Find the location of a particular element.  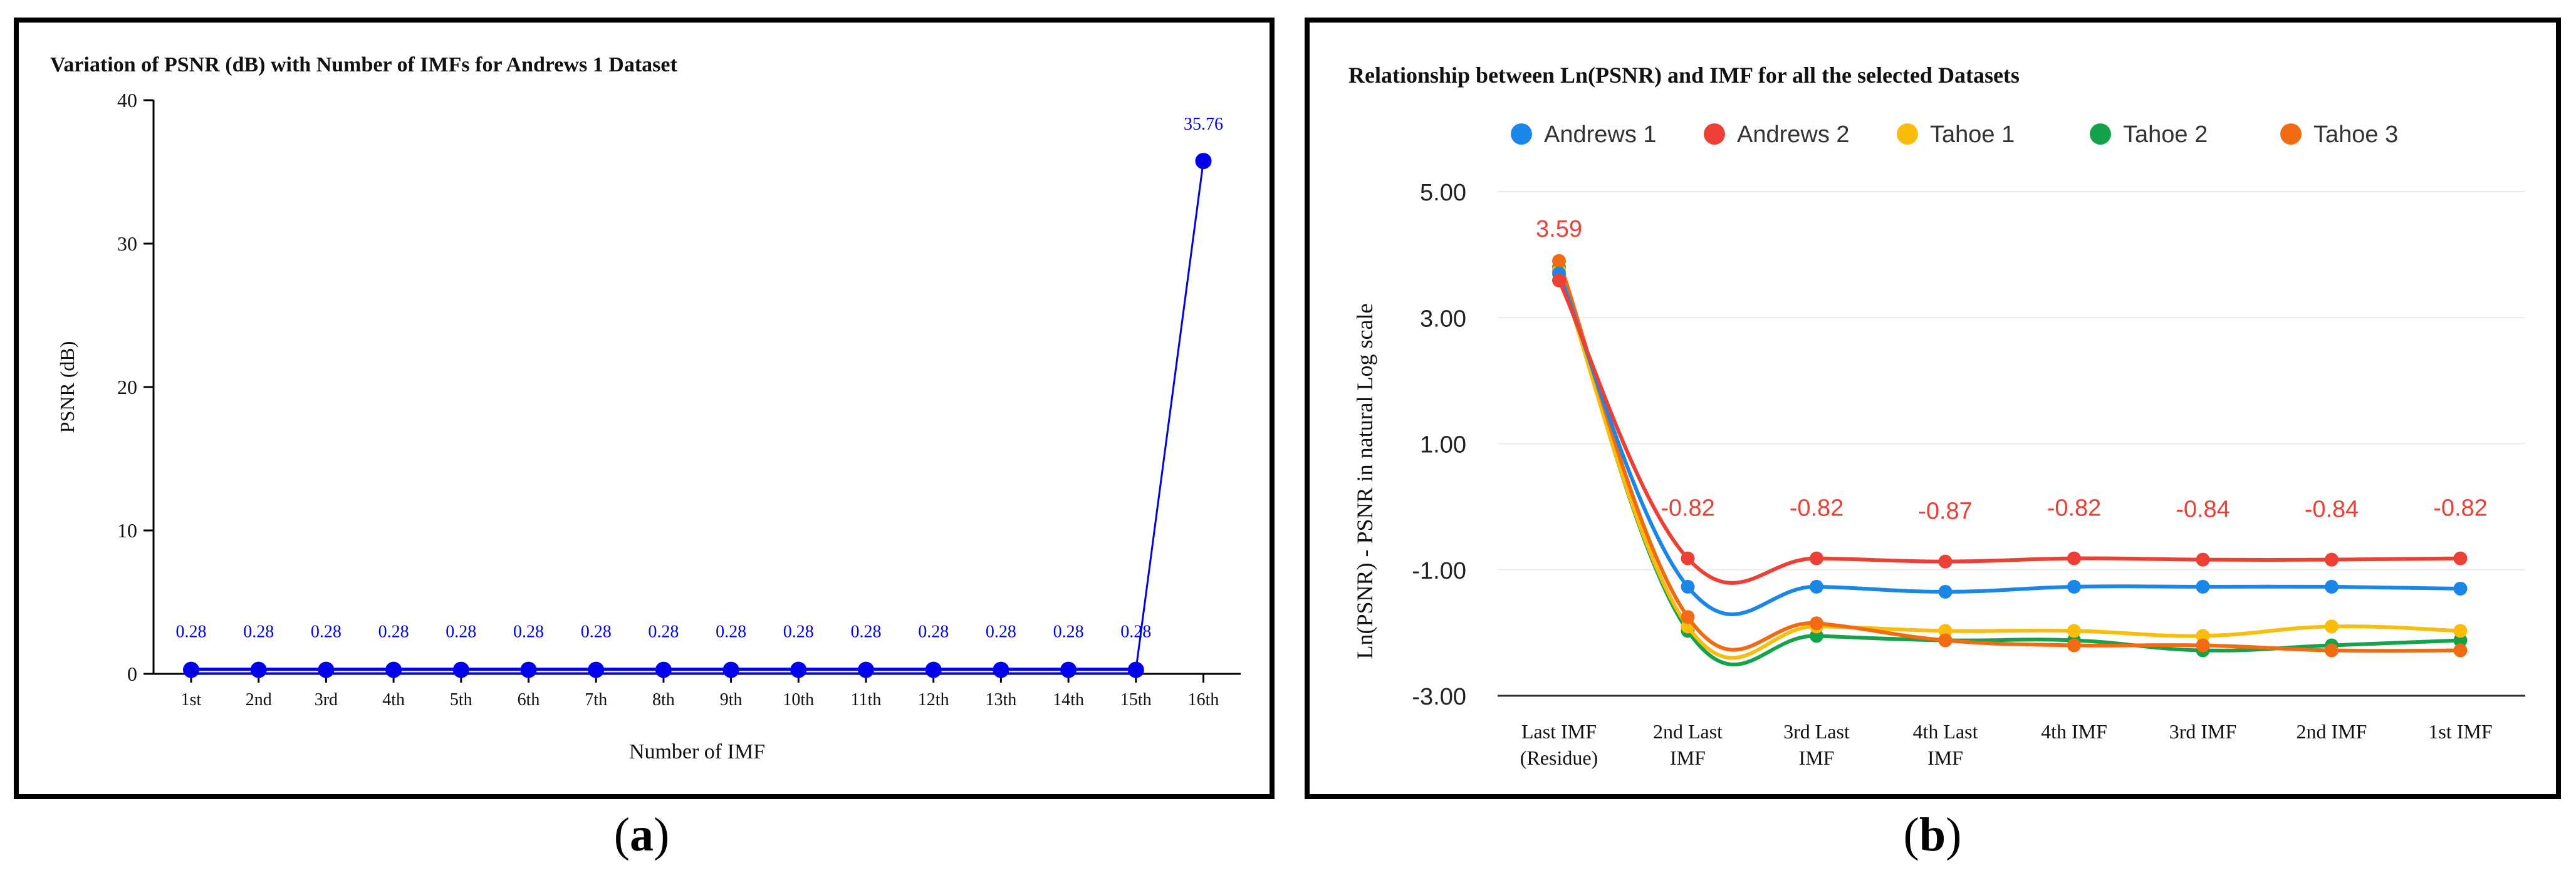

y-tick-label: 3.00 is located at coordinates (1443, 319).